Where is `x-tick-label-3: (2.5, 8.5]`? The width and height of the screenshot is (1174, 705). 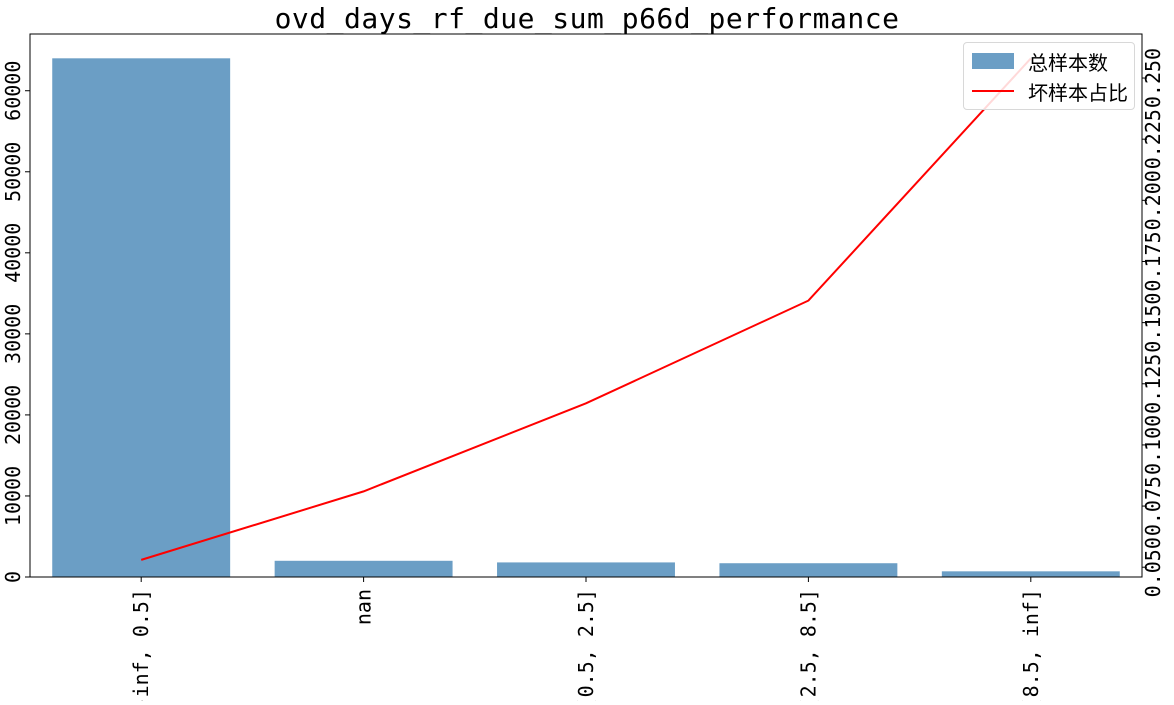 x-tick-label-3: (2.5, 8.5] is located at coordinates (808, 645).